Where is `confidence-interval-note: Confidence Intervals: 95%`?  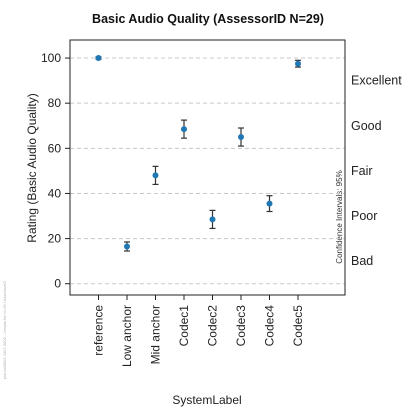 confidence-interval-note: Confidence Intervals: 95% is located at coordinates (339, 216).